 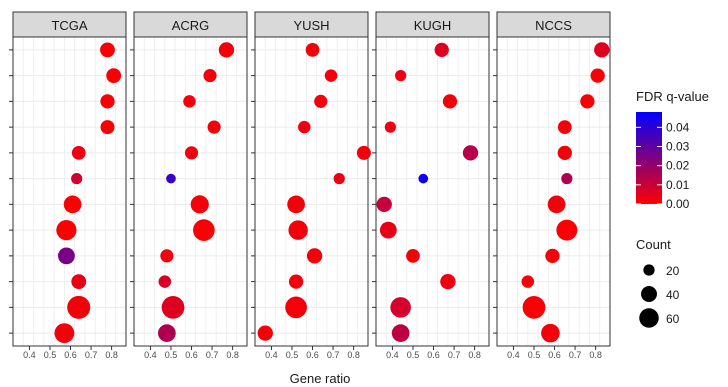 What do you see at coordinates (673, 319) in the screenshot?
I see `size-legend-label: 60` at bounding box center [673, 319].